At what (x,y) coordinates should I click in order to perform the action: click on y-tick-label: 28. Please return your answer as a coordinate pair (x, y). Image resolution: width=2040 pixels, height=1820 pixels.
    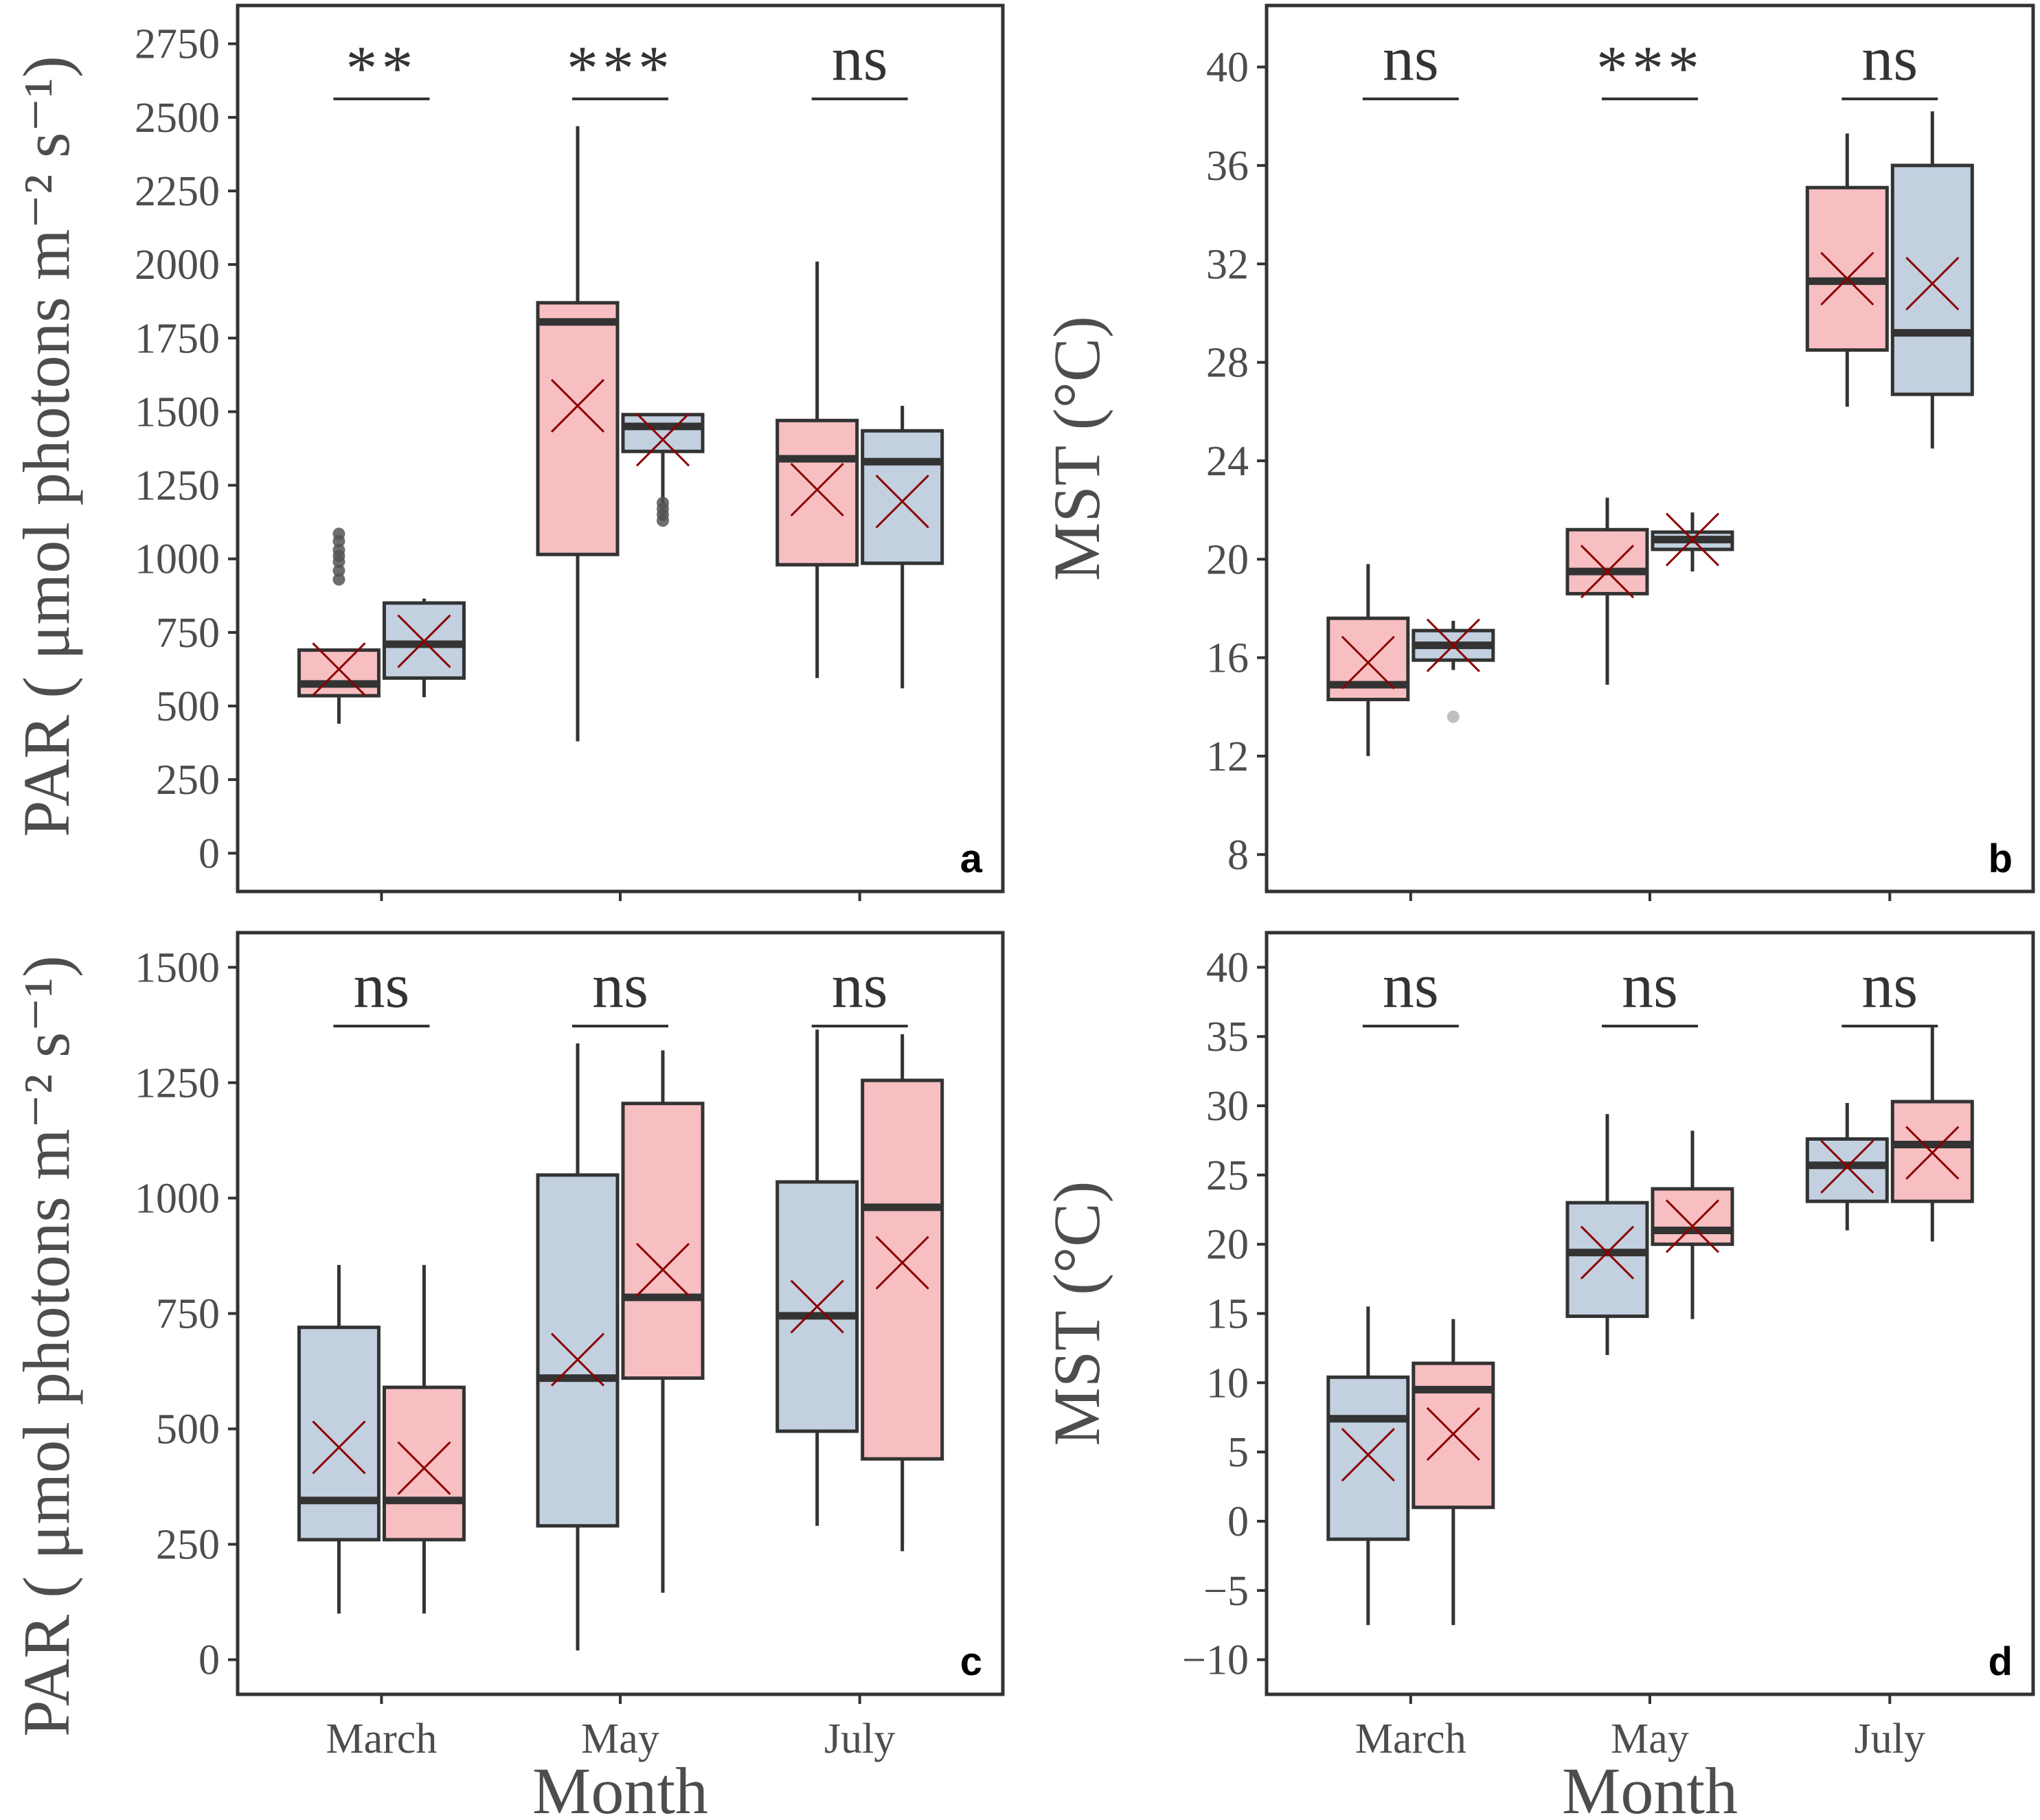
    Looking at the image, I should click on (1227, 363).